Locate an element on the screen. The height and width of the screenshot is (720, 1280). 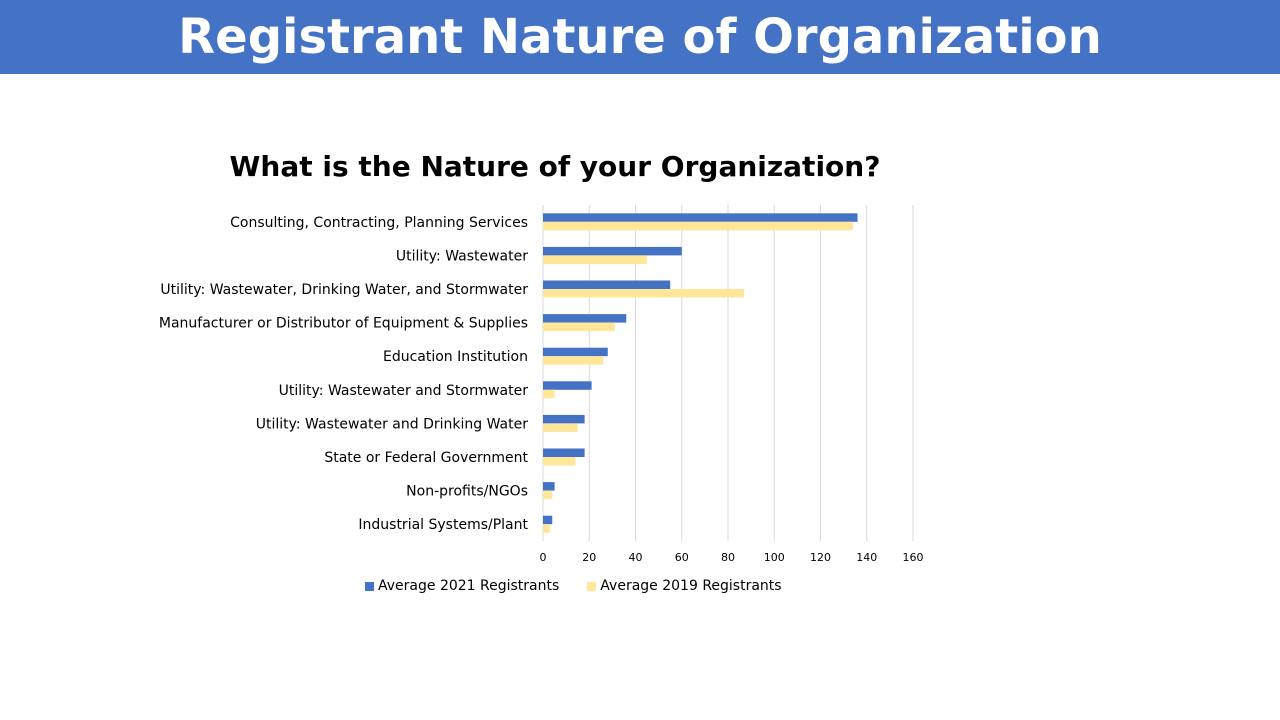
category-label: Non-profits/NGOs is located at coordinates (467, 492).